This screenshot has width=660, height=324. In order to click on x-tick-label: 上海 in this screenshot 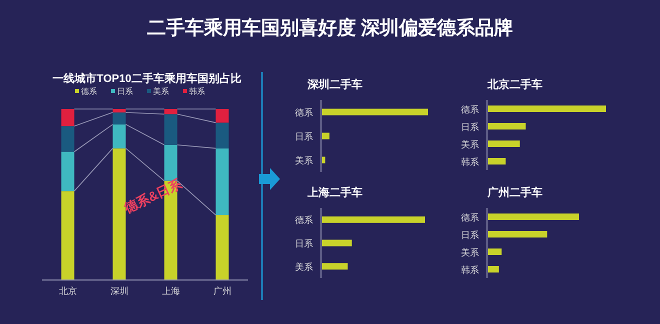, I will do `click(171, 291)`.